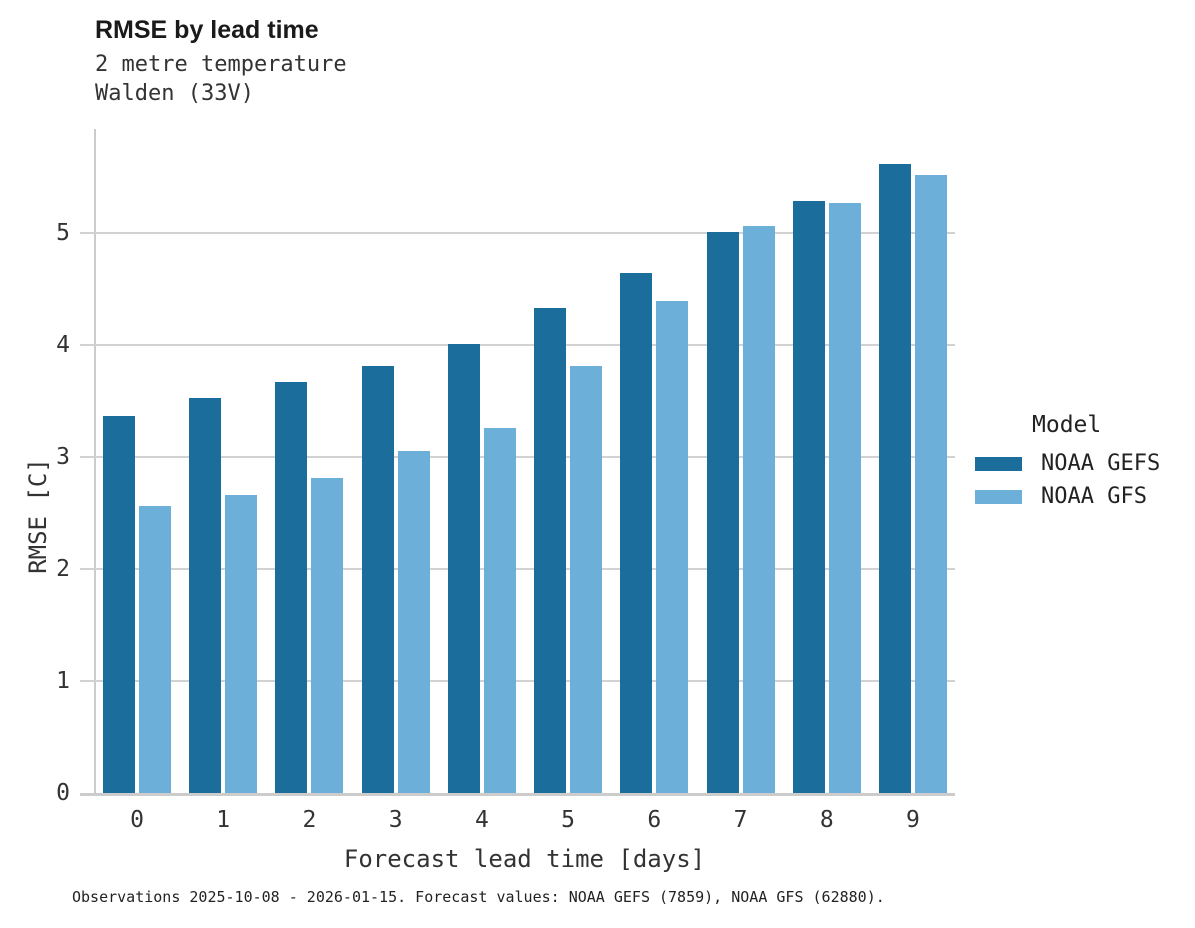  Describe the element at coordinates (207, 30) in the screenshot. I see `chart-title: RMSE by lead time` at that location.